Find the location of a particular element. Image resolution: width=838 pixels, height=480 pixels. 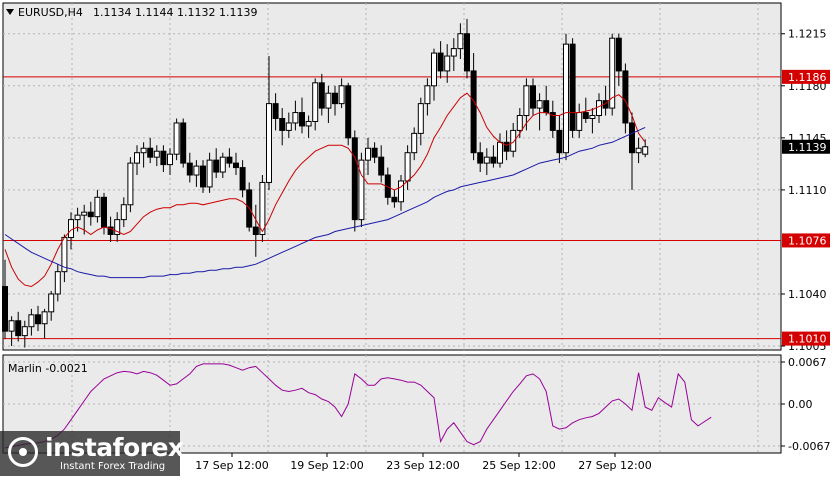

indicator-tick-label: 0.0067 is located at coordinates (807, 362).